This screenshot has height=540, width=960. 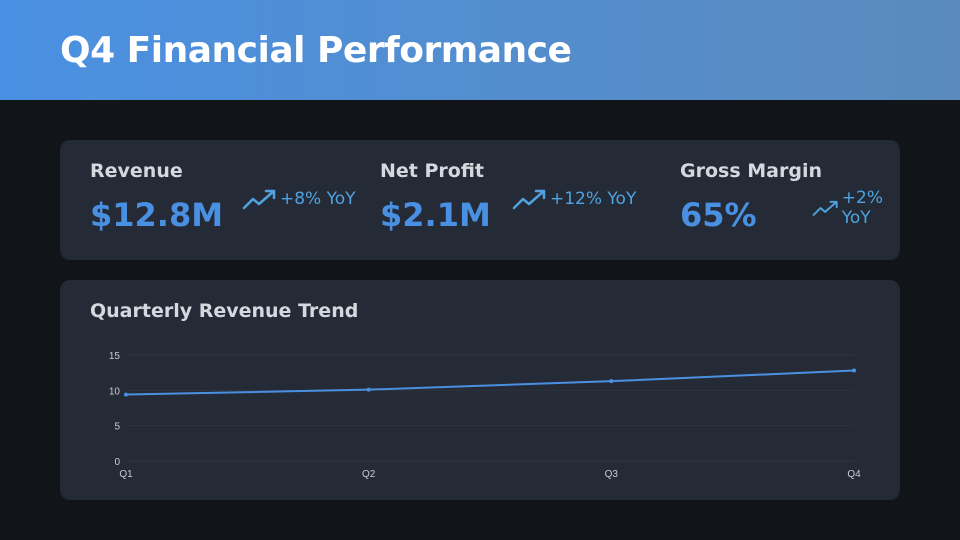 I want to click on trend-text: +12% YoY, so click(x=593, y=199).